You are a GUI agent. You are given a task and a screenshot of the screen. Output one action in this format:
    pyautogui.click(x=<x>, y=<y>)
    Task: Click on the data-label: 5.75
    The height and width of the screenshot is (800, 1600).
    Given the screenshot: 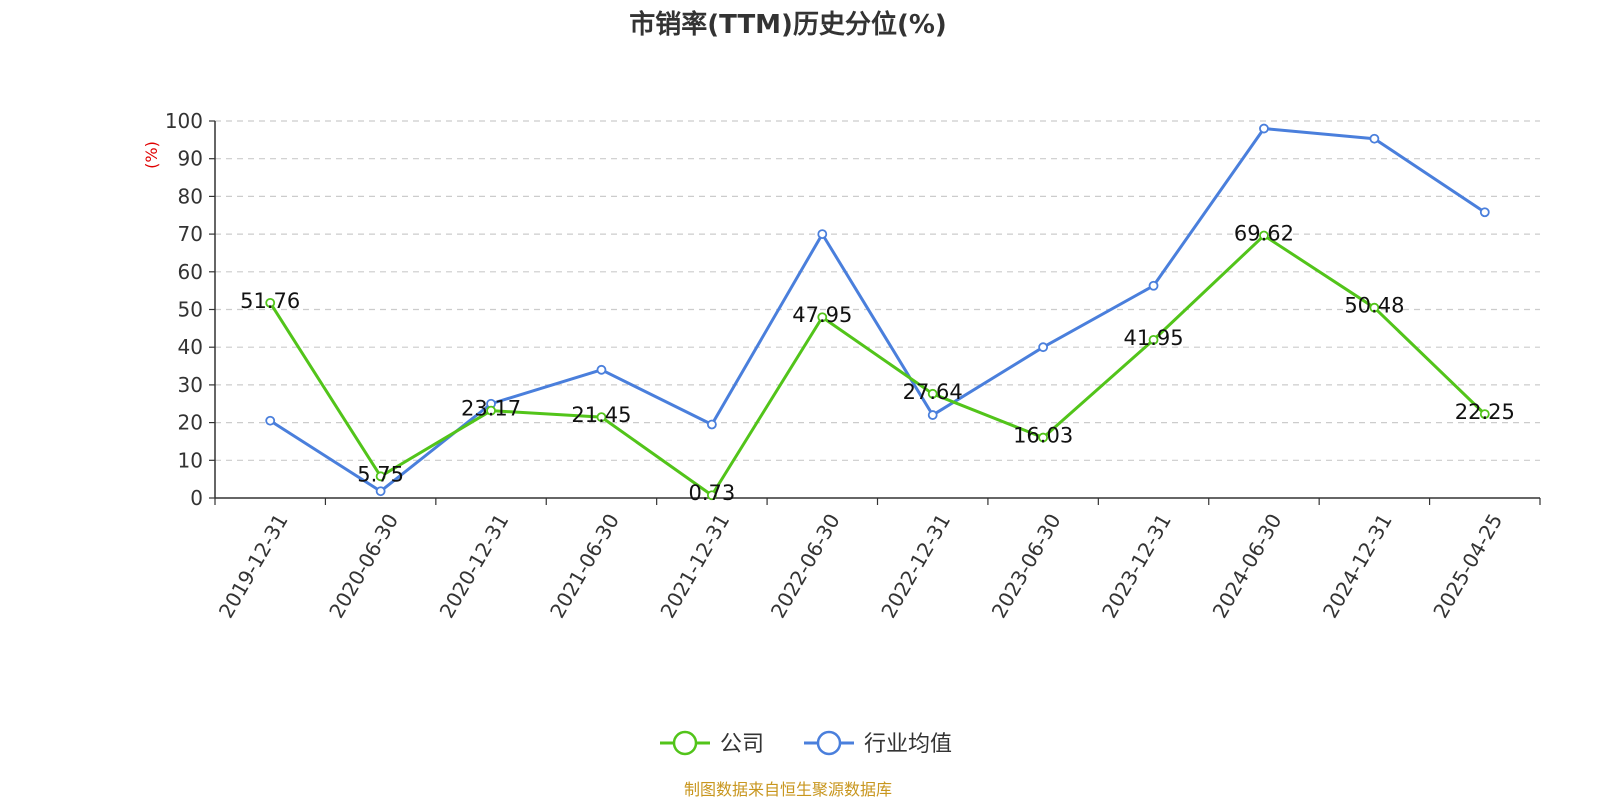 What is the action you would take?
    pyautogui.click(x=380, y=474)
    